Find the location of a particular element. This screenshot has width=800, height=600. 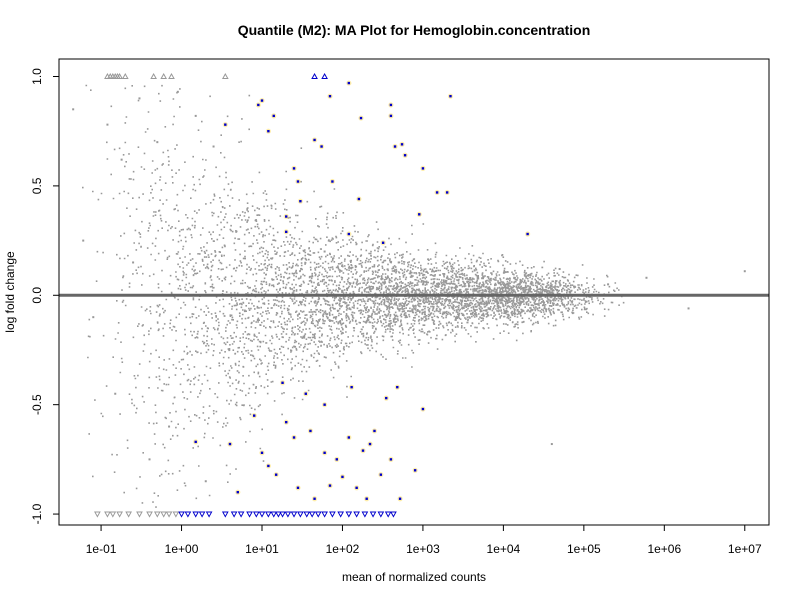

x-tick-label: 1e-01 is located at coordinates (101, 549).